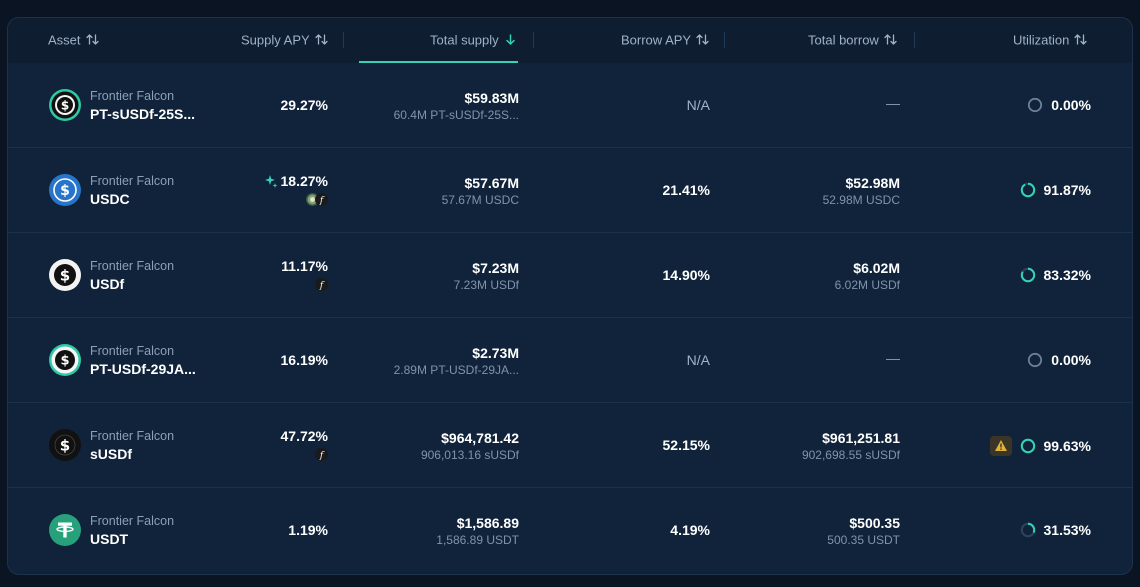 The height and width of the screenshot is (587, 1140). Describe the element at coordinates (111, 454) in the screenshot. I see `asset-symbol: sUSDf` at that location.